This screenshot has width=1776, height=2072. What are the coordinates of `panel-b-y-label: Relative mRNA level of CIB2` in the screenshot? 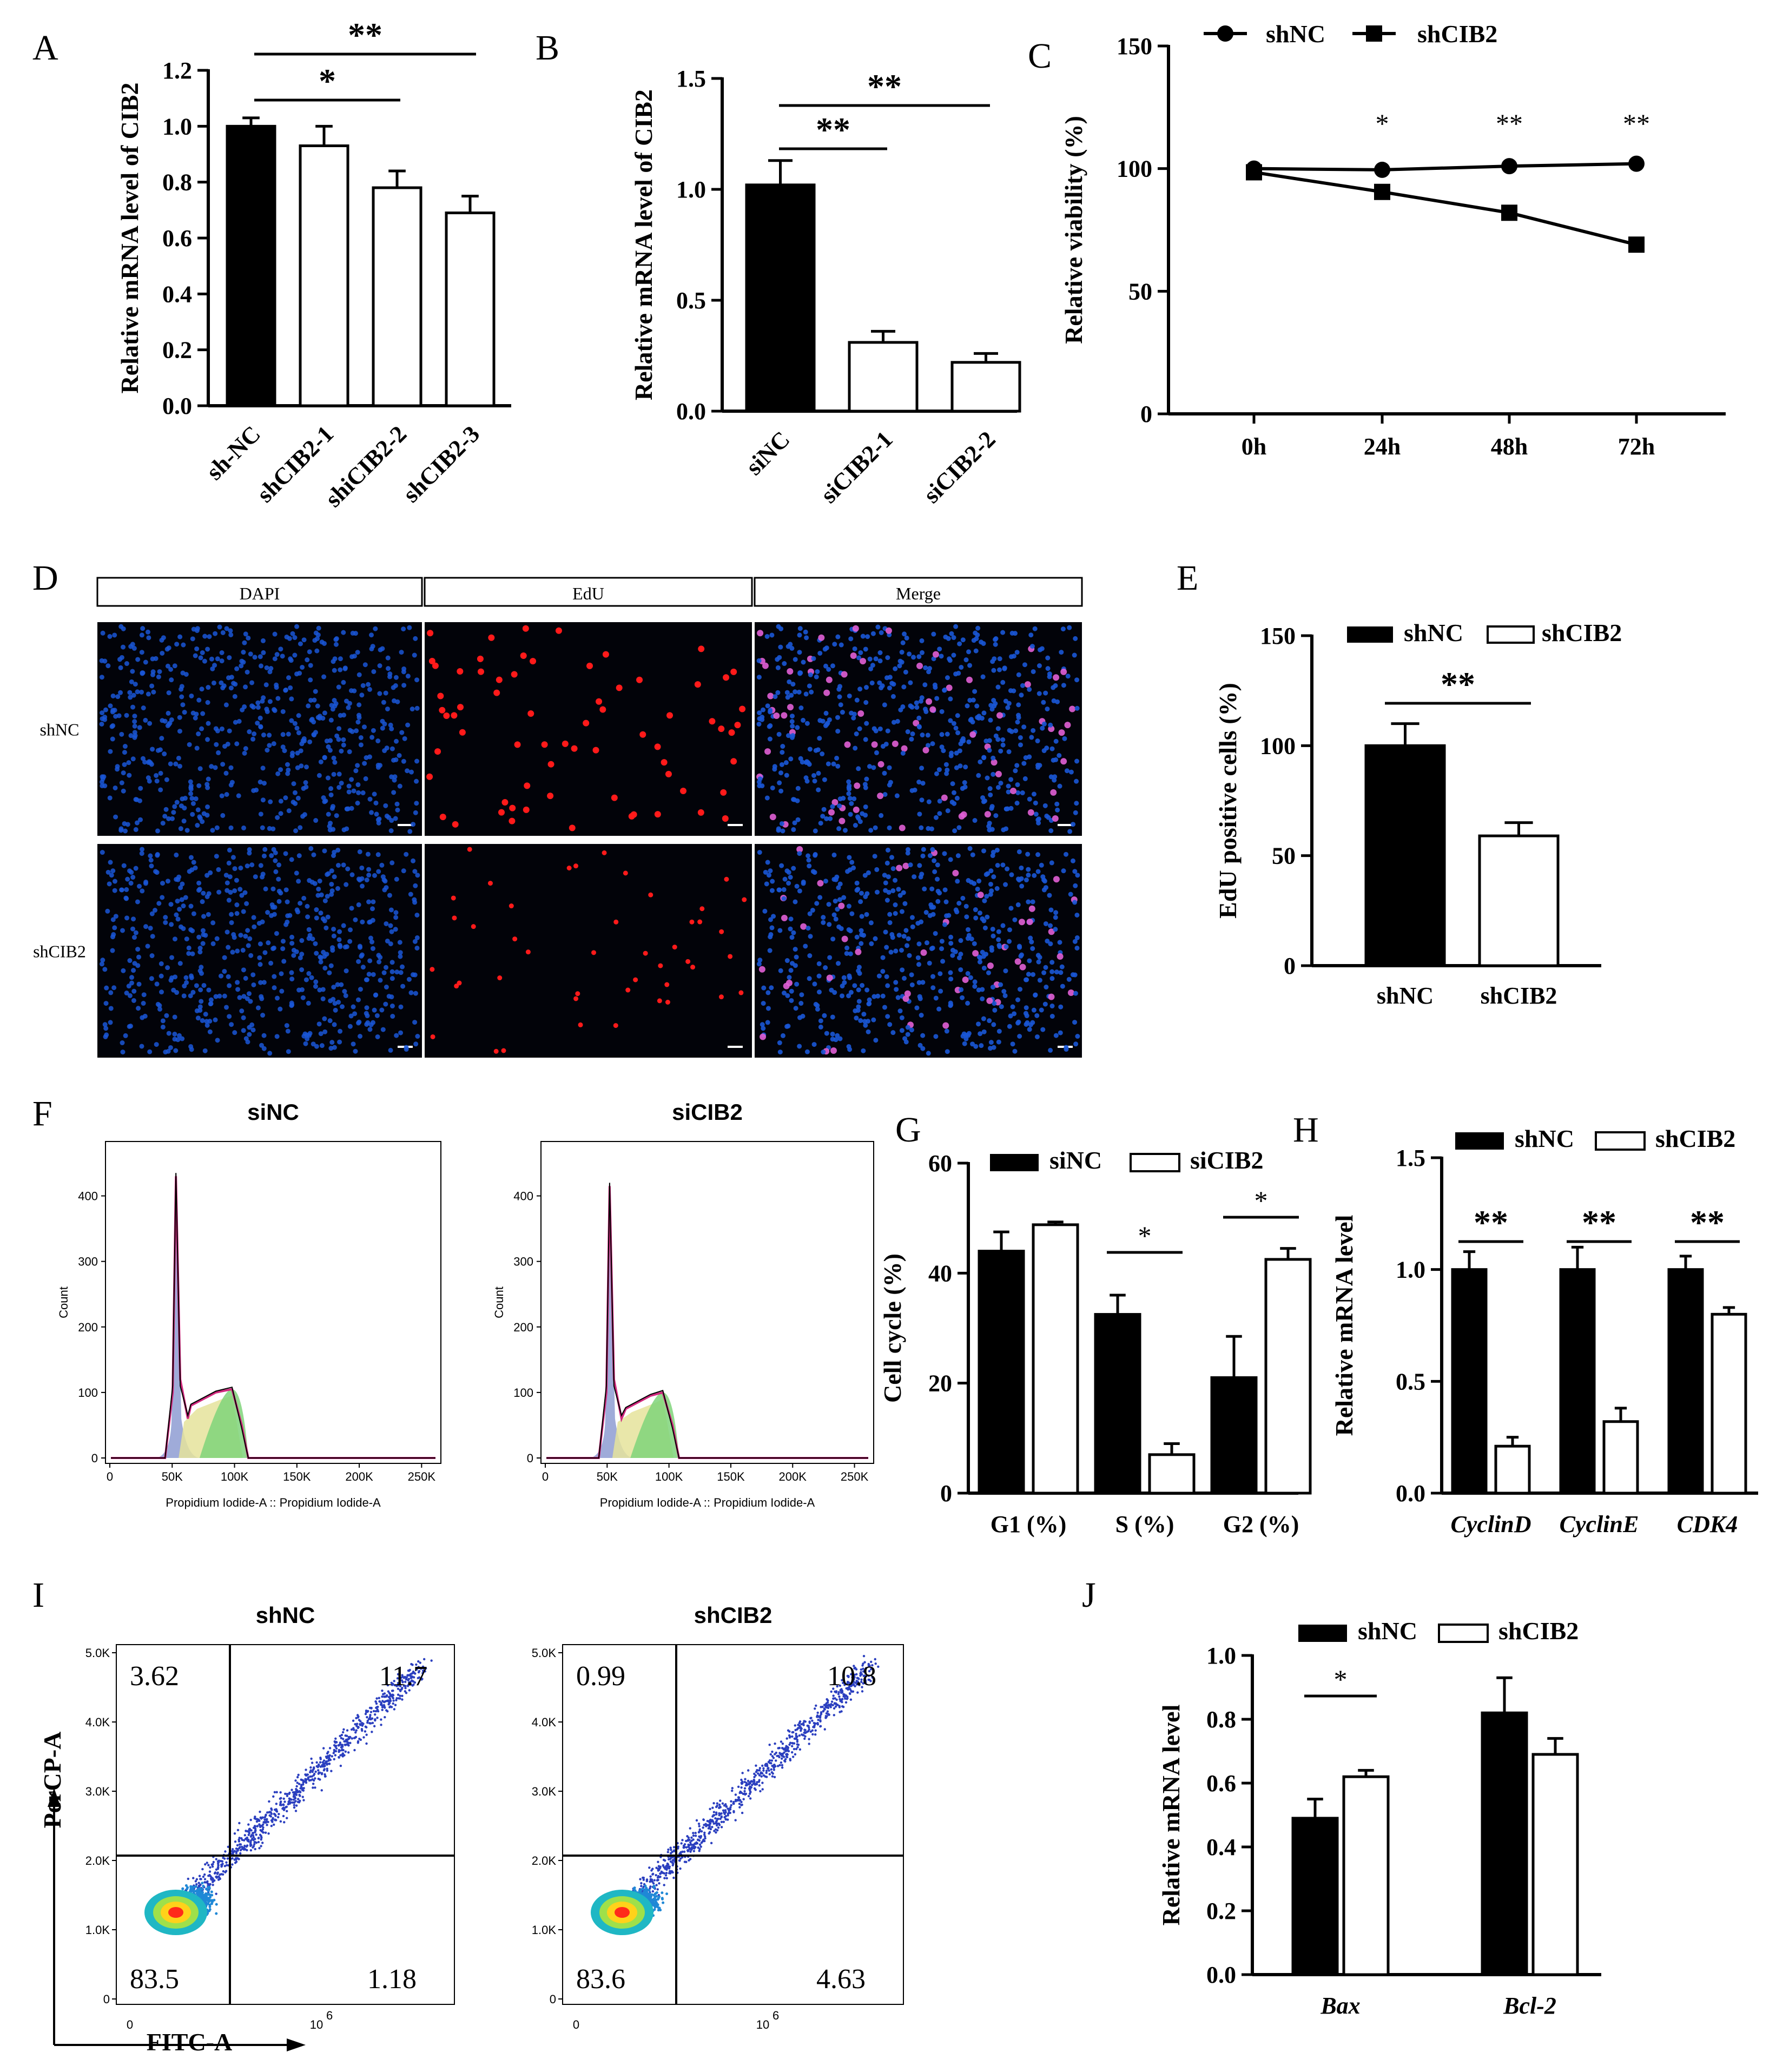 It's located at (643, 244).